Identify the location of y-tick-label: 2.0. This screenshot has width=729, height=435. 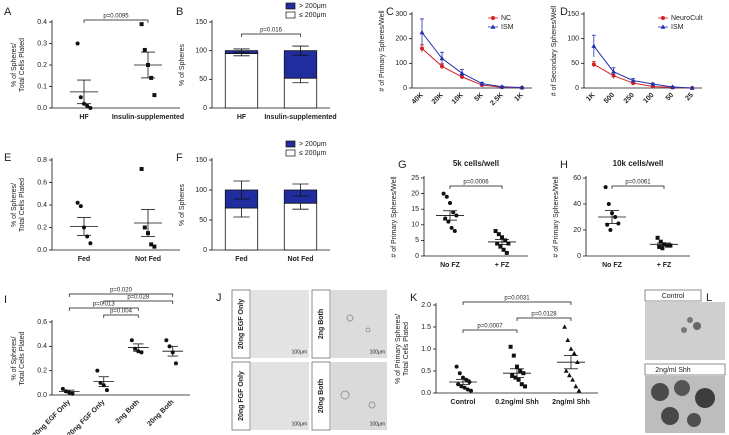
(426, 305).